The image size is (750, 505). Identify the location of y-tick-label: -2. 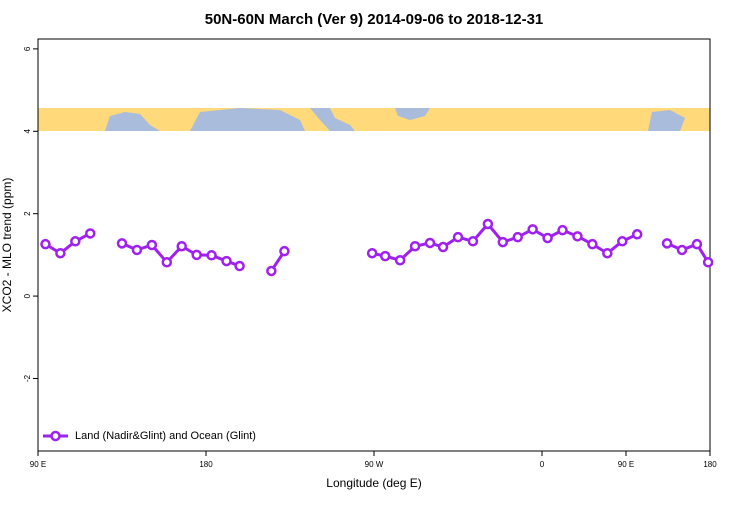
(27, 378).